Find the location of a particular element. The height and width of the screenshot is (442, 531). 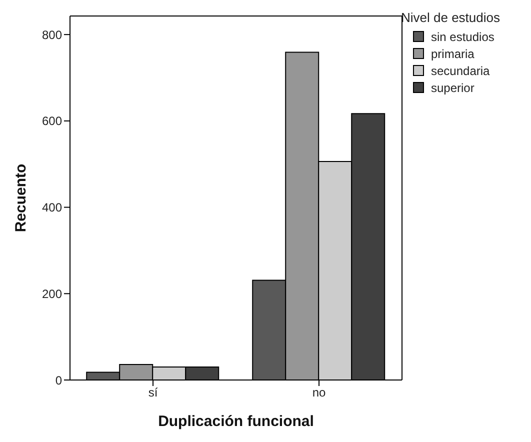

legend-label: superior is located at coordinates (452, 87).